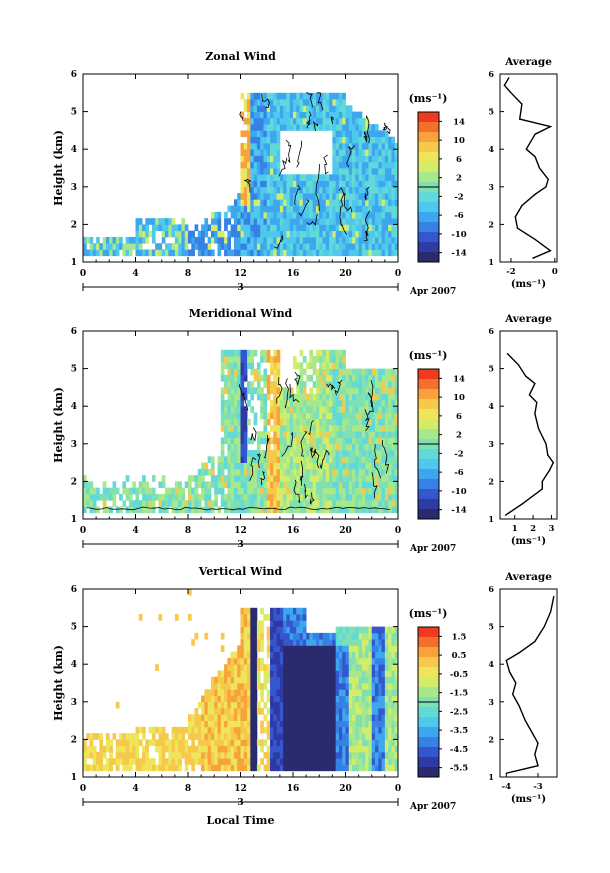  Describe the element at coordinates (293, 789) in the screenshot. I see `x-tick-label: 16` at that location.